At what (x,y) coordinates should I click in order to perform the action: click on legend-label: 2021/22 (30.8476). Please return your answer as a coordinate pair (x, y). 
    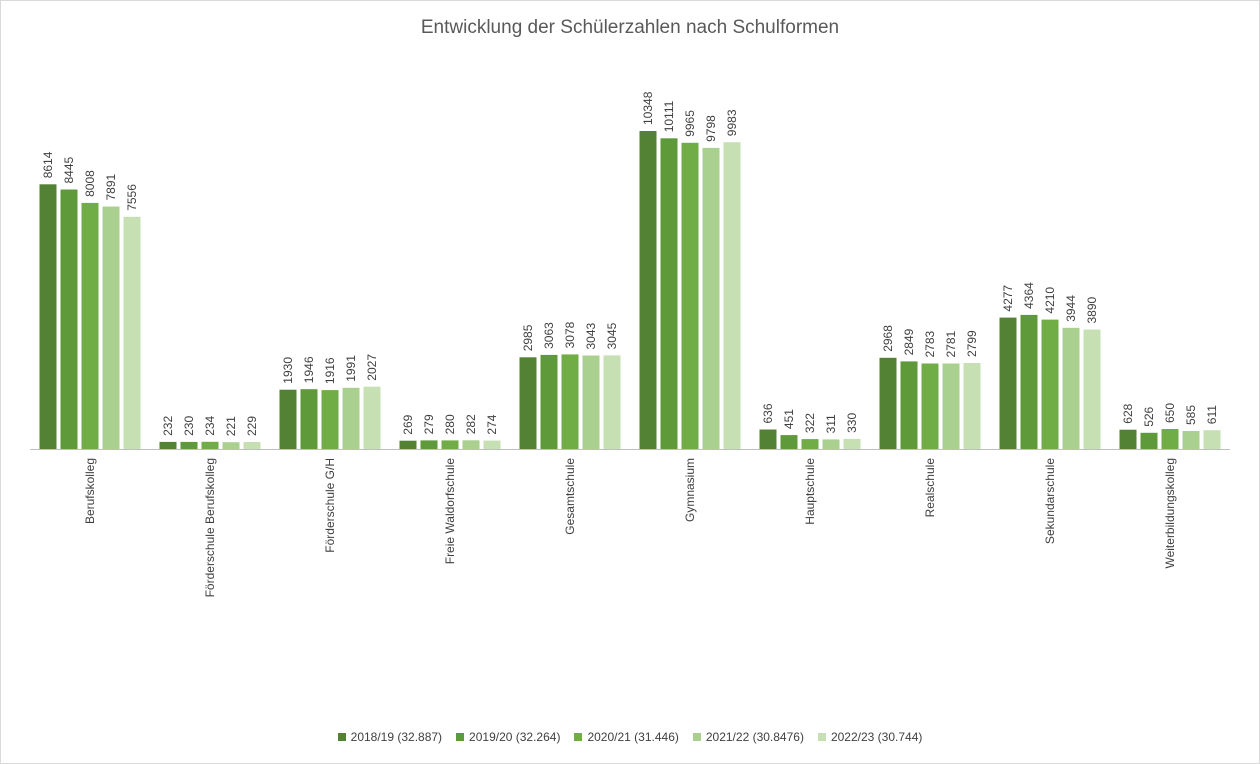
    Looking at the image, I should click on (754, 737).